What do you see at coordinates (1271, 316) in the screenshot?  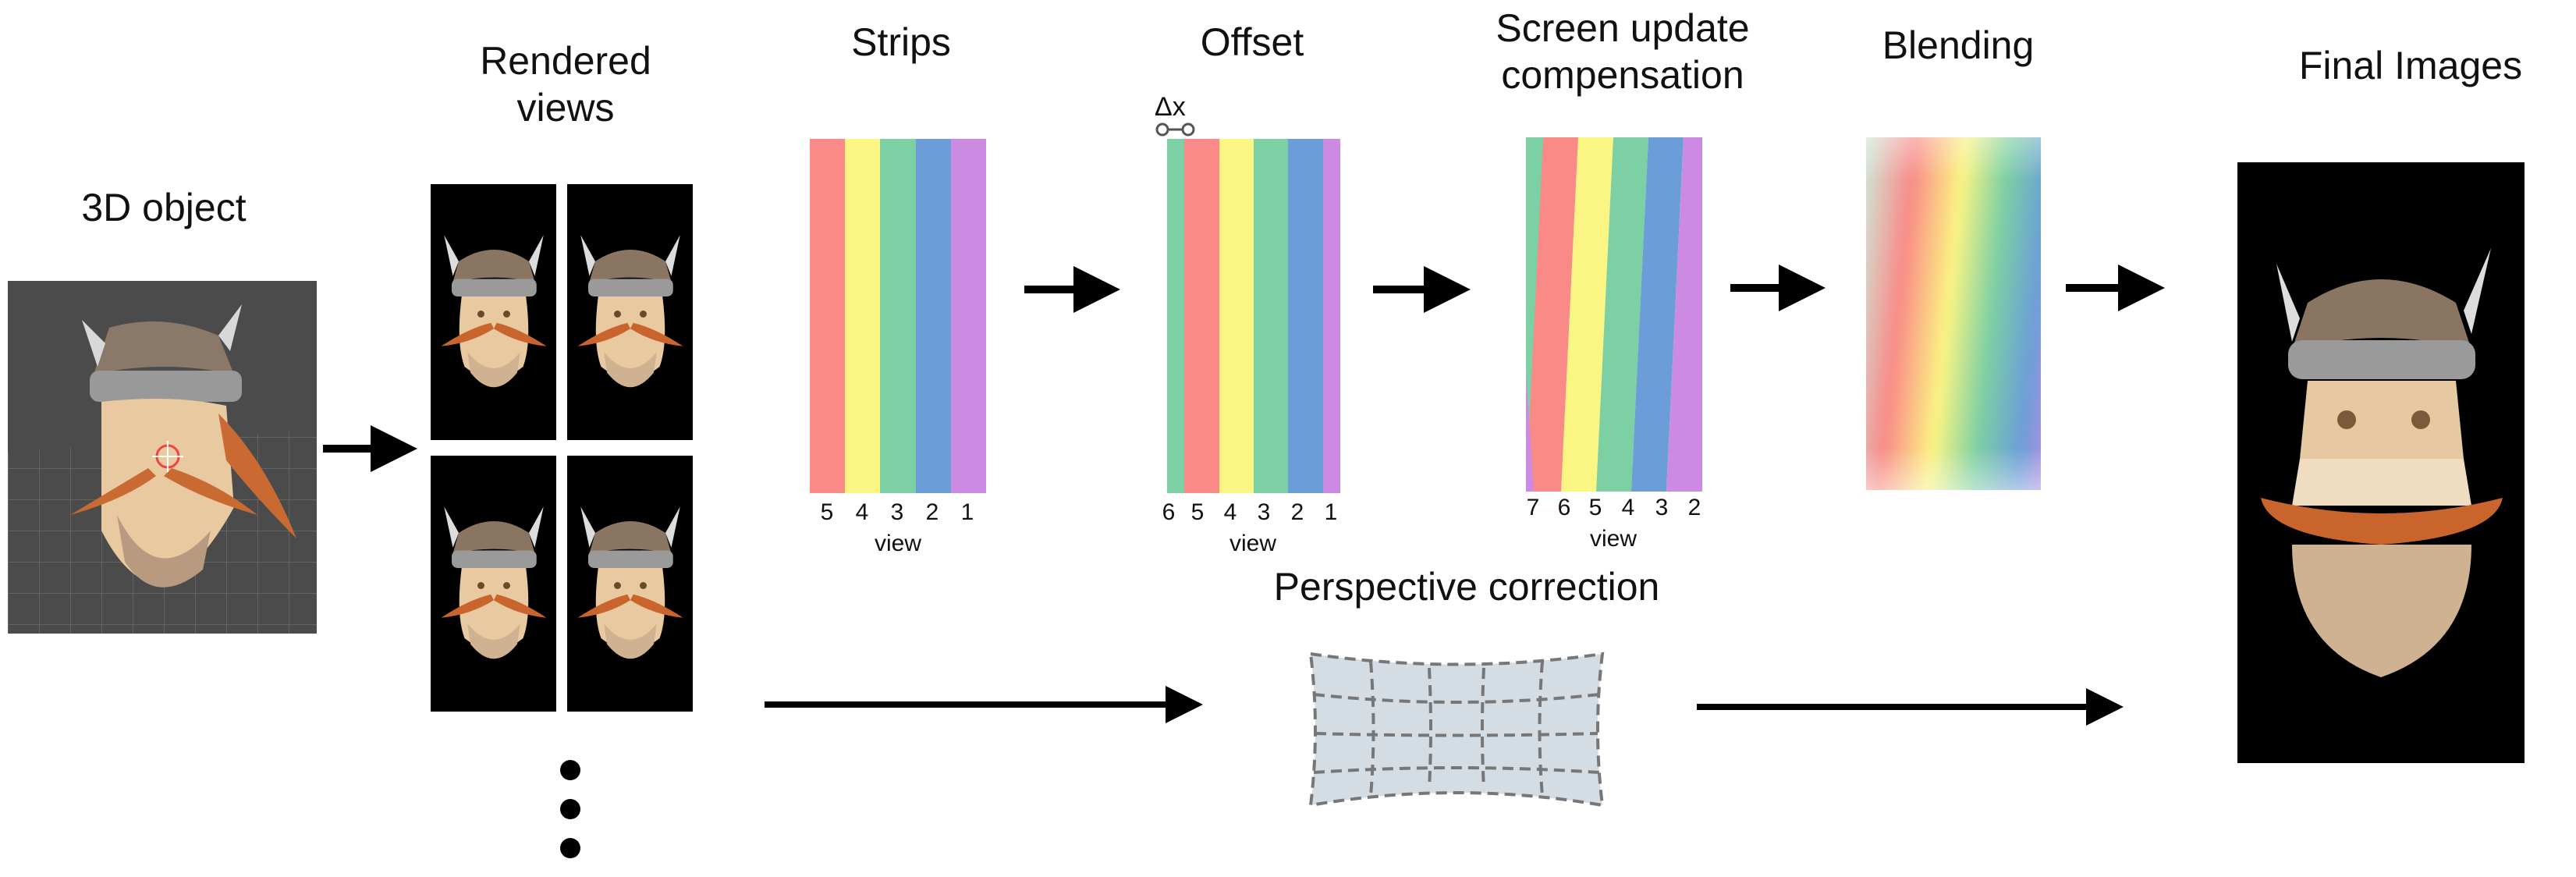 I see `offset-strip-green` at bounding box center [1271, 316].